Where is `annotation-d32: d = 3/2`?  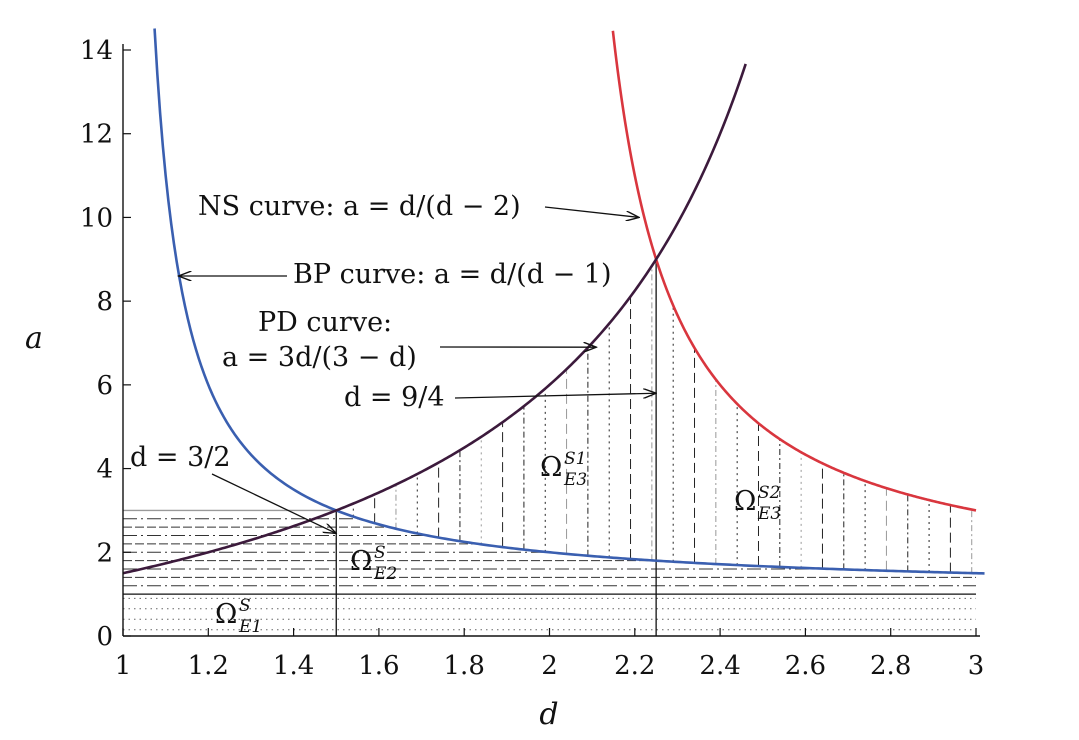
annotation-d32: d = 3/2 is located at coordinates (180, 457).